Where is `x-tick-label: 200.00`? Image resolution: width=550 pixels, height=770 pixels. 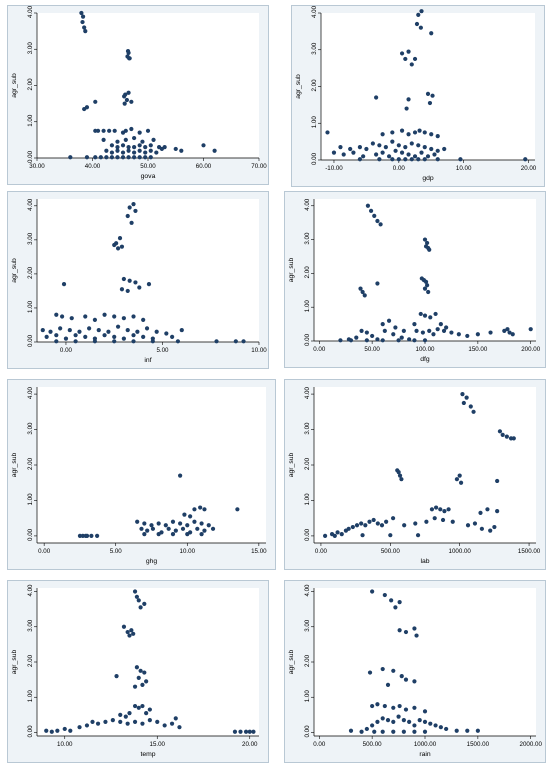
x-tick-label: 200.00 is located at coordinates (530, 349).